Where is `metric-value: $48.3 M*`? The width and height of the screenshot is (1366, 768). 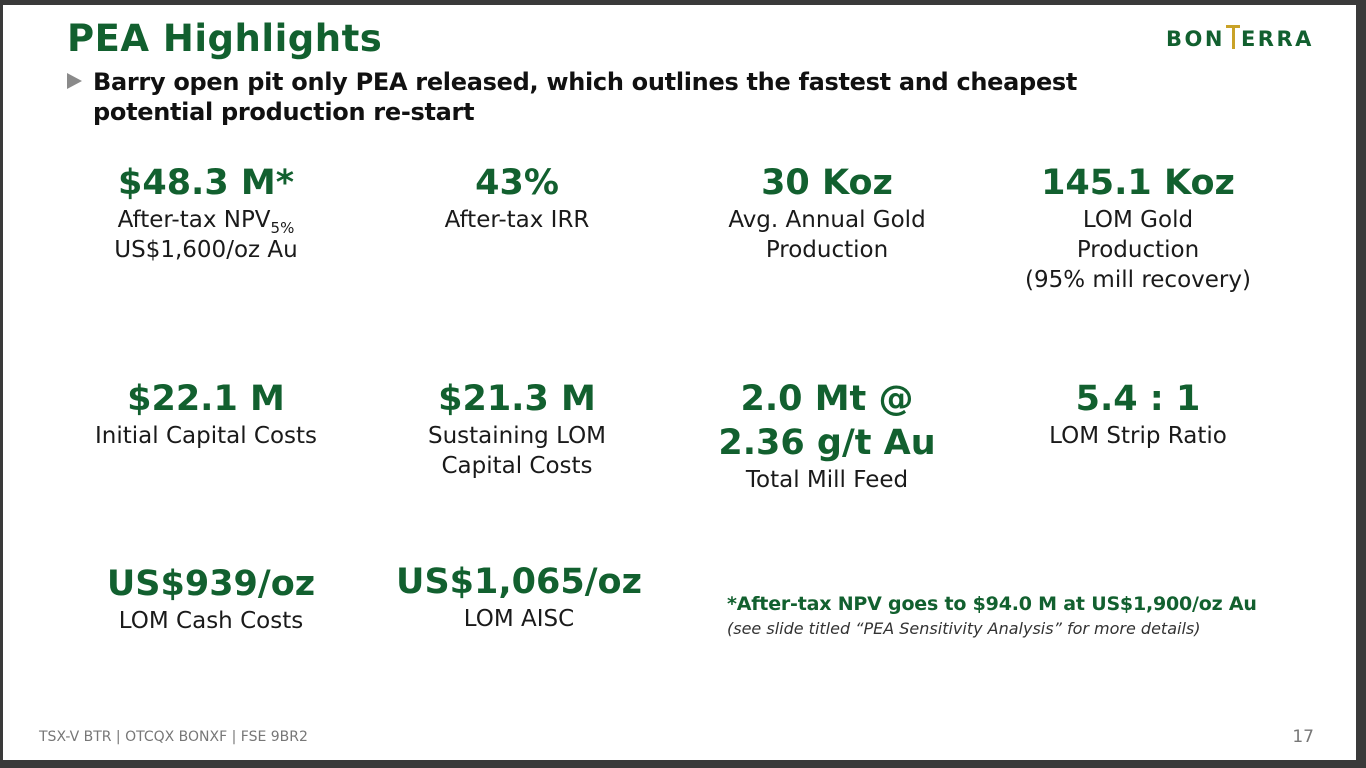
metric-value: $48.3 M* is located at coordinates (206, 183).